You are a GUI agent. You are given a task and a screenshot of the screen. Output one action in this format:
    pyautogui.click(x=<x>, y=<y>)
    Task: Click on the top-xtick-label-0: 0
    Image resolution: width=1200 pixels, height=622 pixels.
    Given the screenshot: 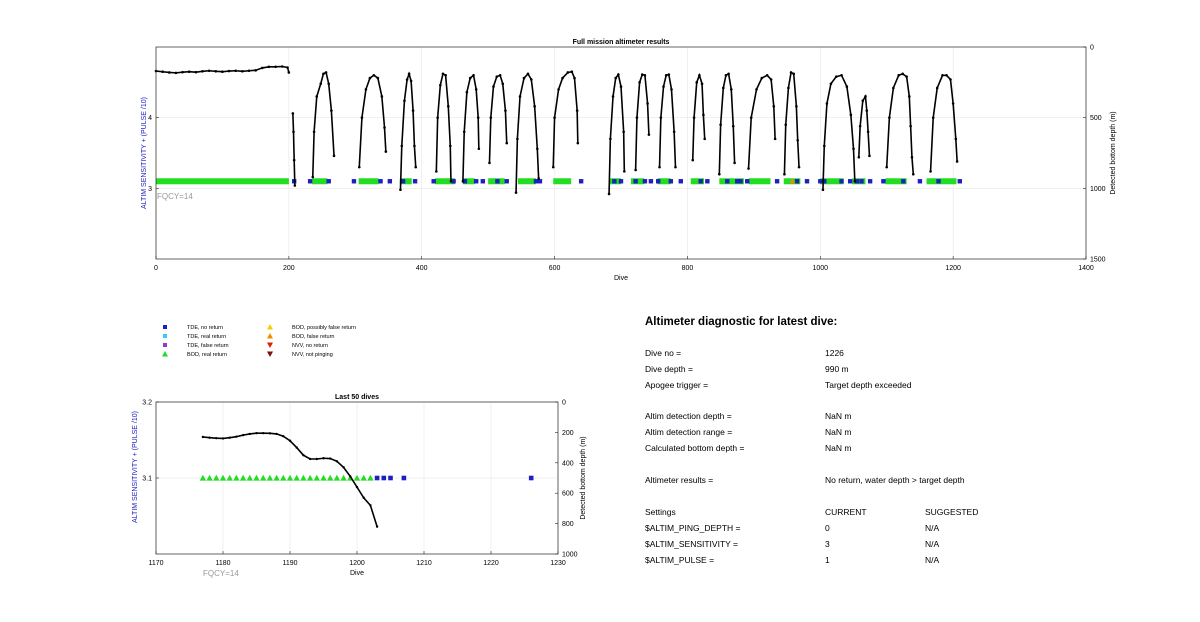 What is the action you would take?
    pyautogui.click(x=156, y=268)
    